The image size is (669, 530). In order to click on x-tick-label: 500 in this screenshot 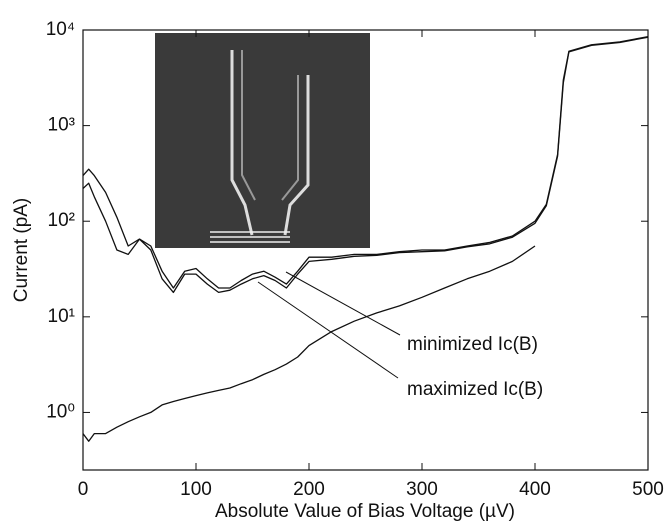, I will do `click(648, 489)`.